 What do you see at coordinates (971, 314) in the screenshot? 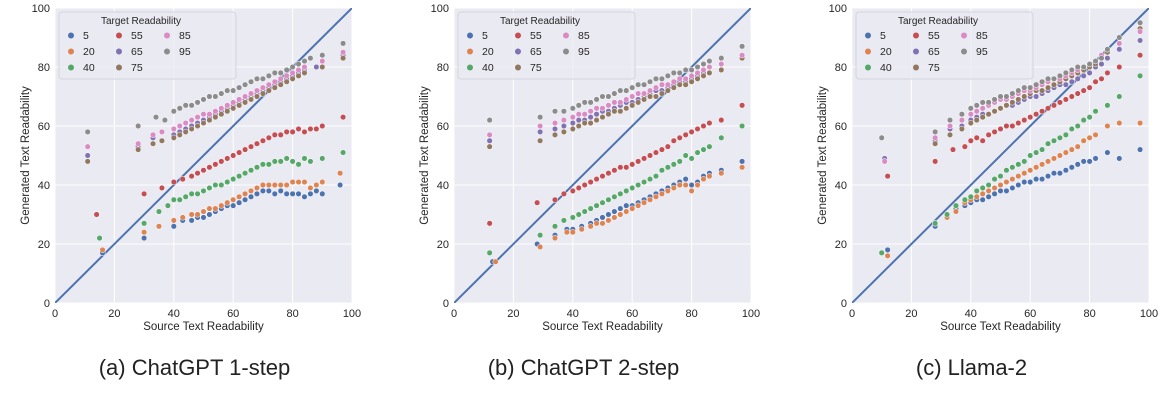
I see `x-tick-label: 40` at bounding box center [971, 314].